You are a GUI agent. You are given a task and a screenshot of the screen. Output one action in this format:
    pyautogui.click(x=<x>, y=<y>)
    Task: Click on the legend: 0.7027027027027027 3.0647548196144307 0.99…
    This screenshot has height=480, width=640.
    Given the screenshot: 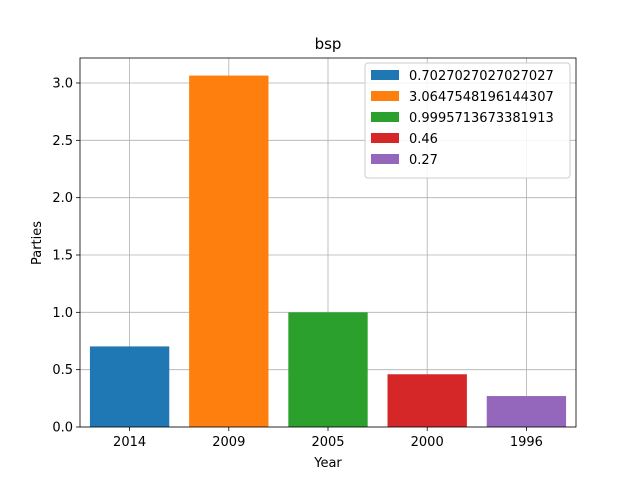 What is the action you would take?
    pyautogui.click(x=467, y=120)
    